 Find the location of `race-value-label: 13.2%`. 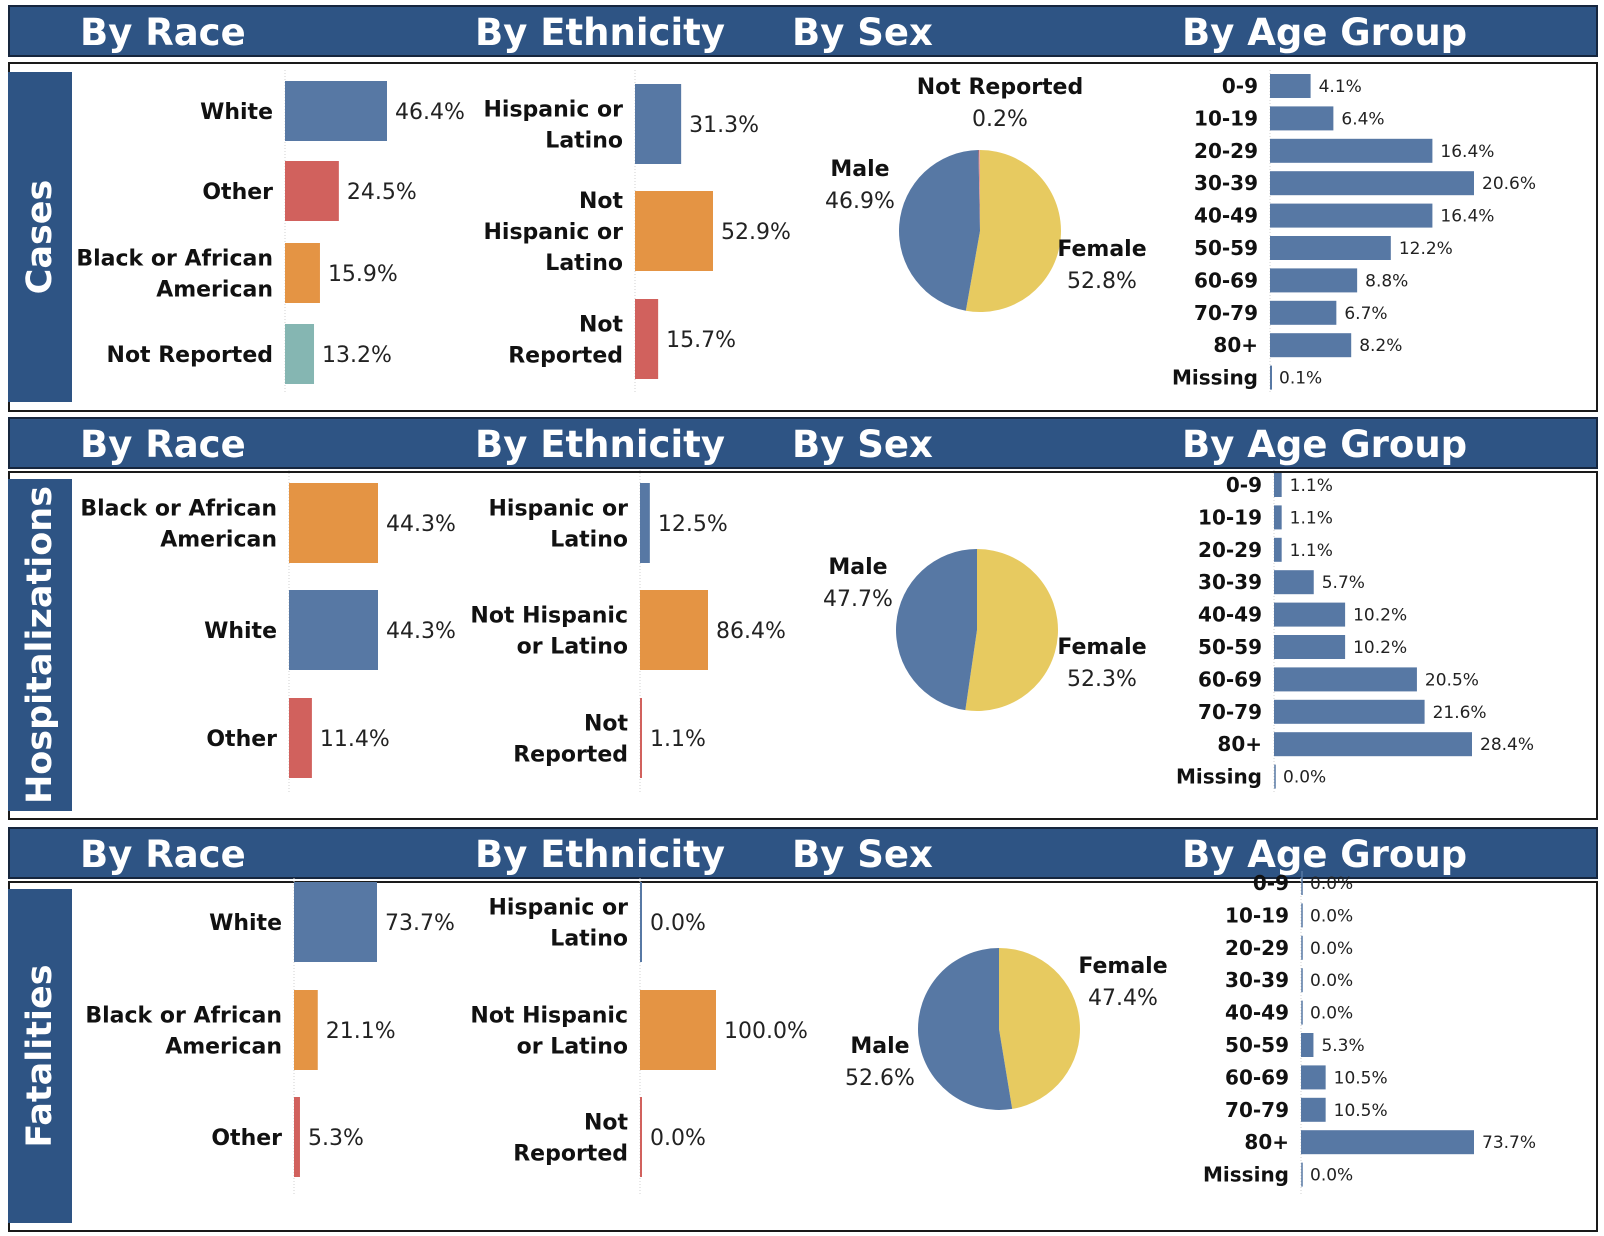

race-value-label: 13.2% is located at coordinates (357, 355).